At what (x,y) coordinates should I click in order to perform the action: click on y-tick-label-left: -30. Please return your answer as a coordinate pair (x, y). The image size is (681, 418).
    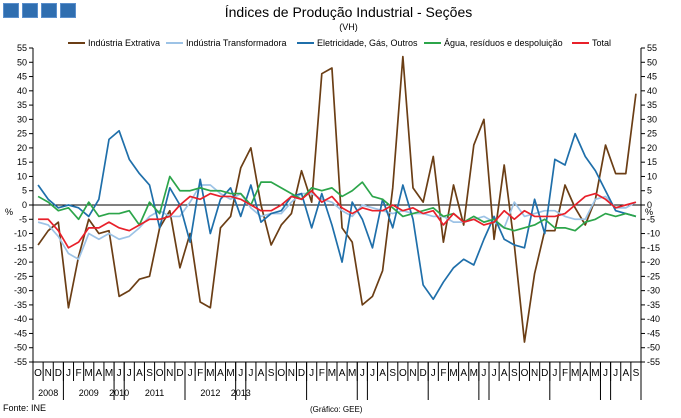
    Looking at the image, I should click on (20, 291).